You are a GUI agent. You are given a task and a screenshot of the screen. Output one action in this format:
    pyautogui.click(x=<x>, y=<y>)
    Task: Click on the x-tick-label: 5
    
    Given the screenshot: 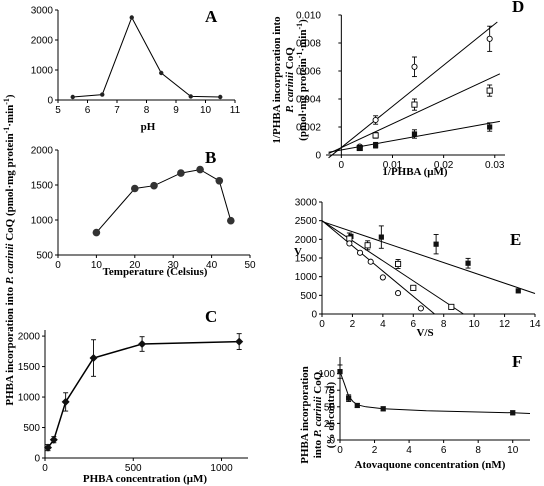 What is the action you would take?
    pyautogui.click(x=58, y=110)
    